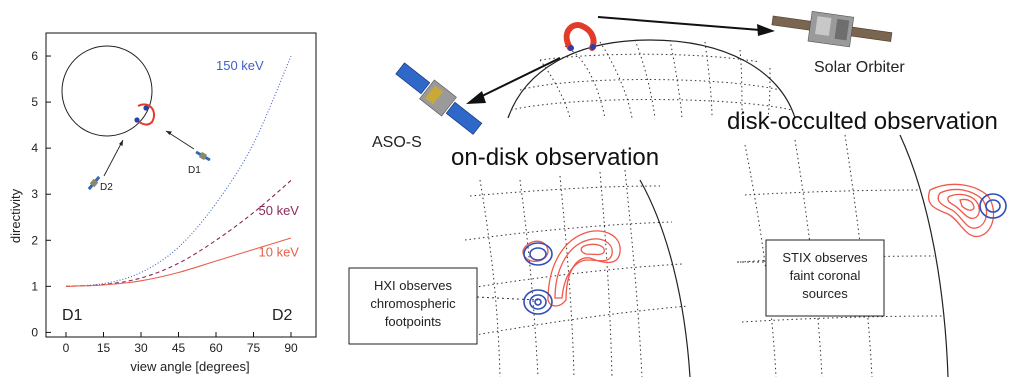 Image resolution: width=1011 pixels, height=377 pixels. I want to click on y-axis-label: directivity, so click(15, 215).